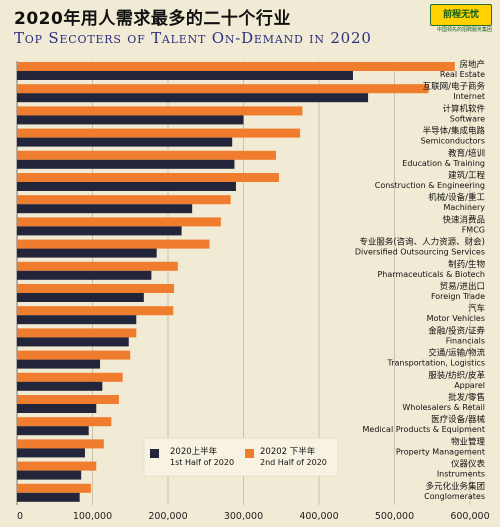 The width and height of the screenshot is (500, 527). Describe the element at coordinates (454, 131) in the screenshot. I see `category-label-cn: 半导体/集成电路` at that location.